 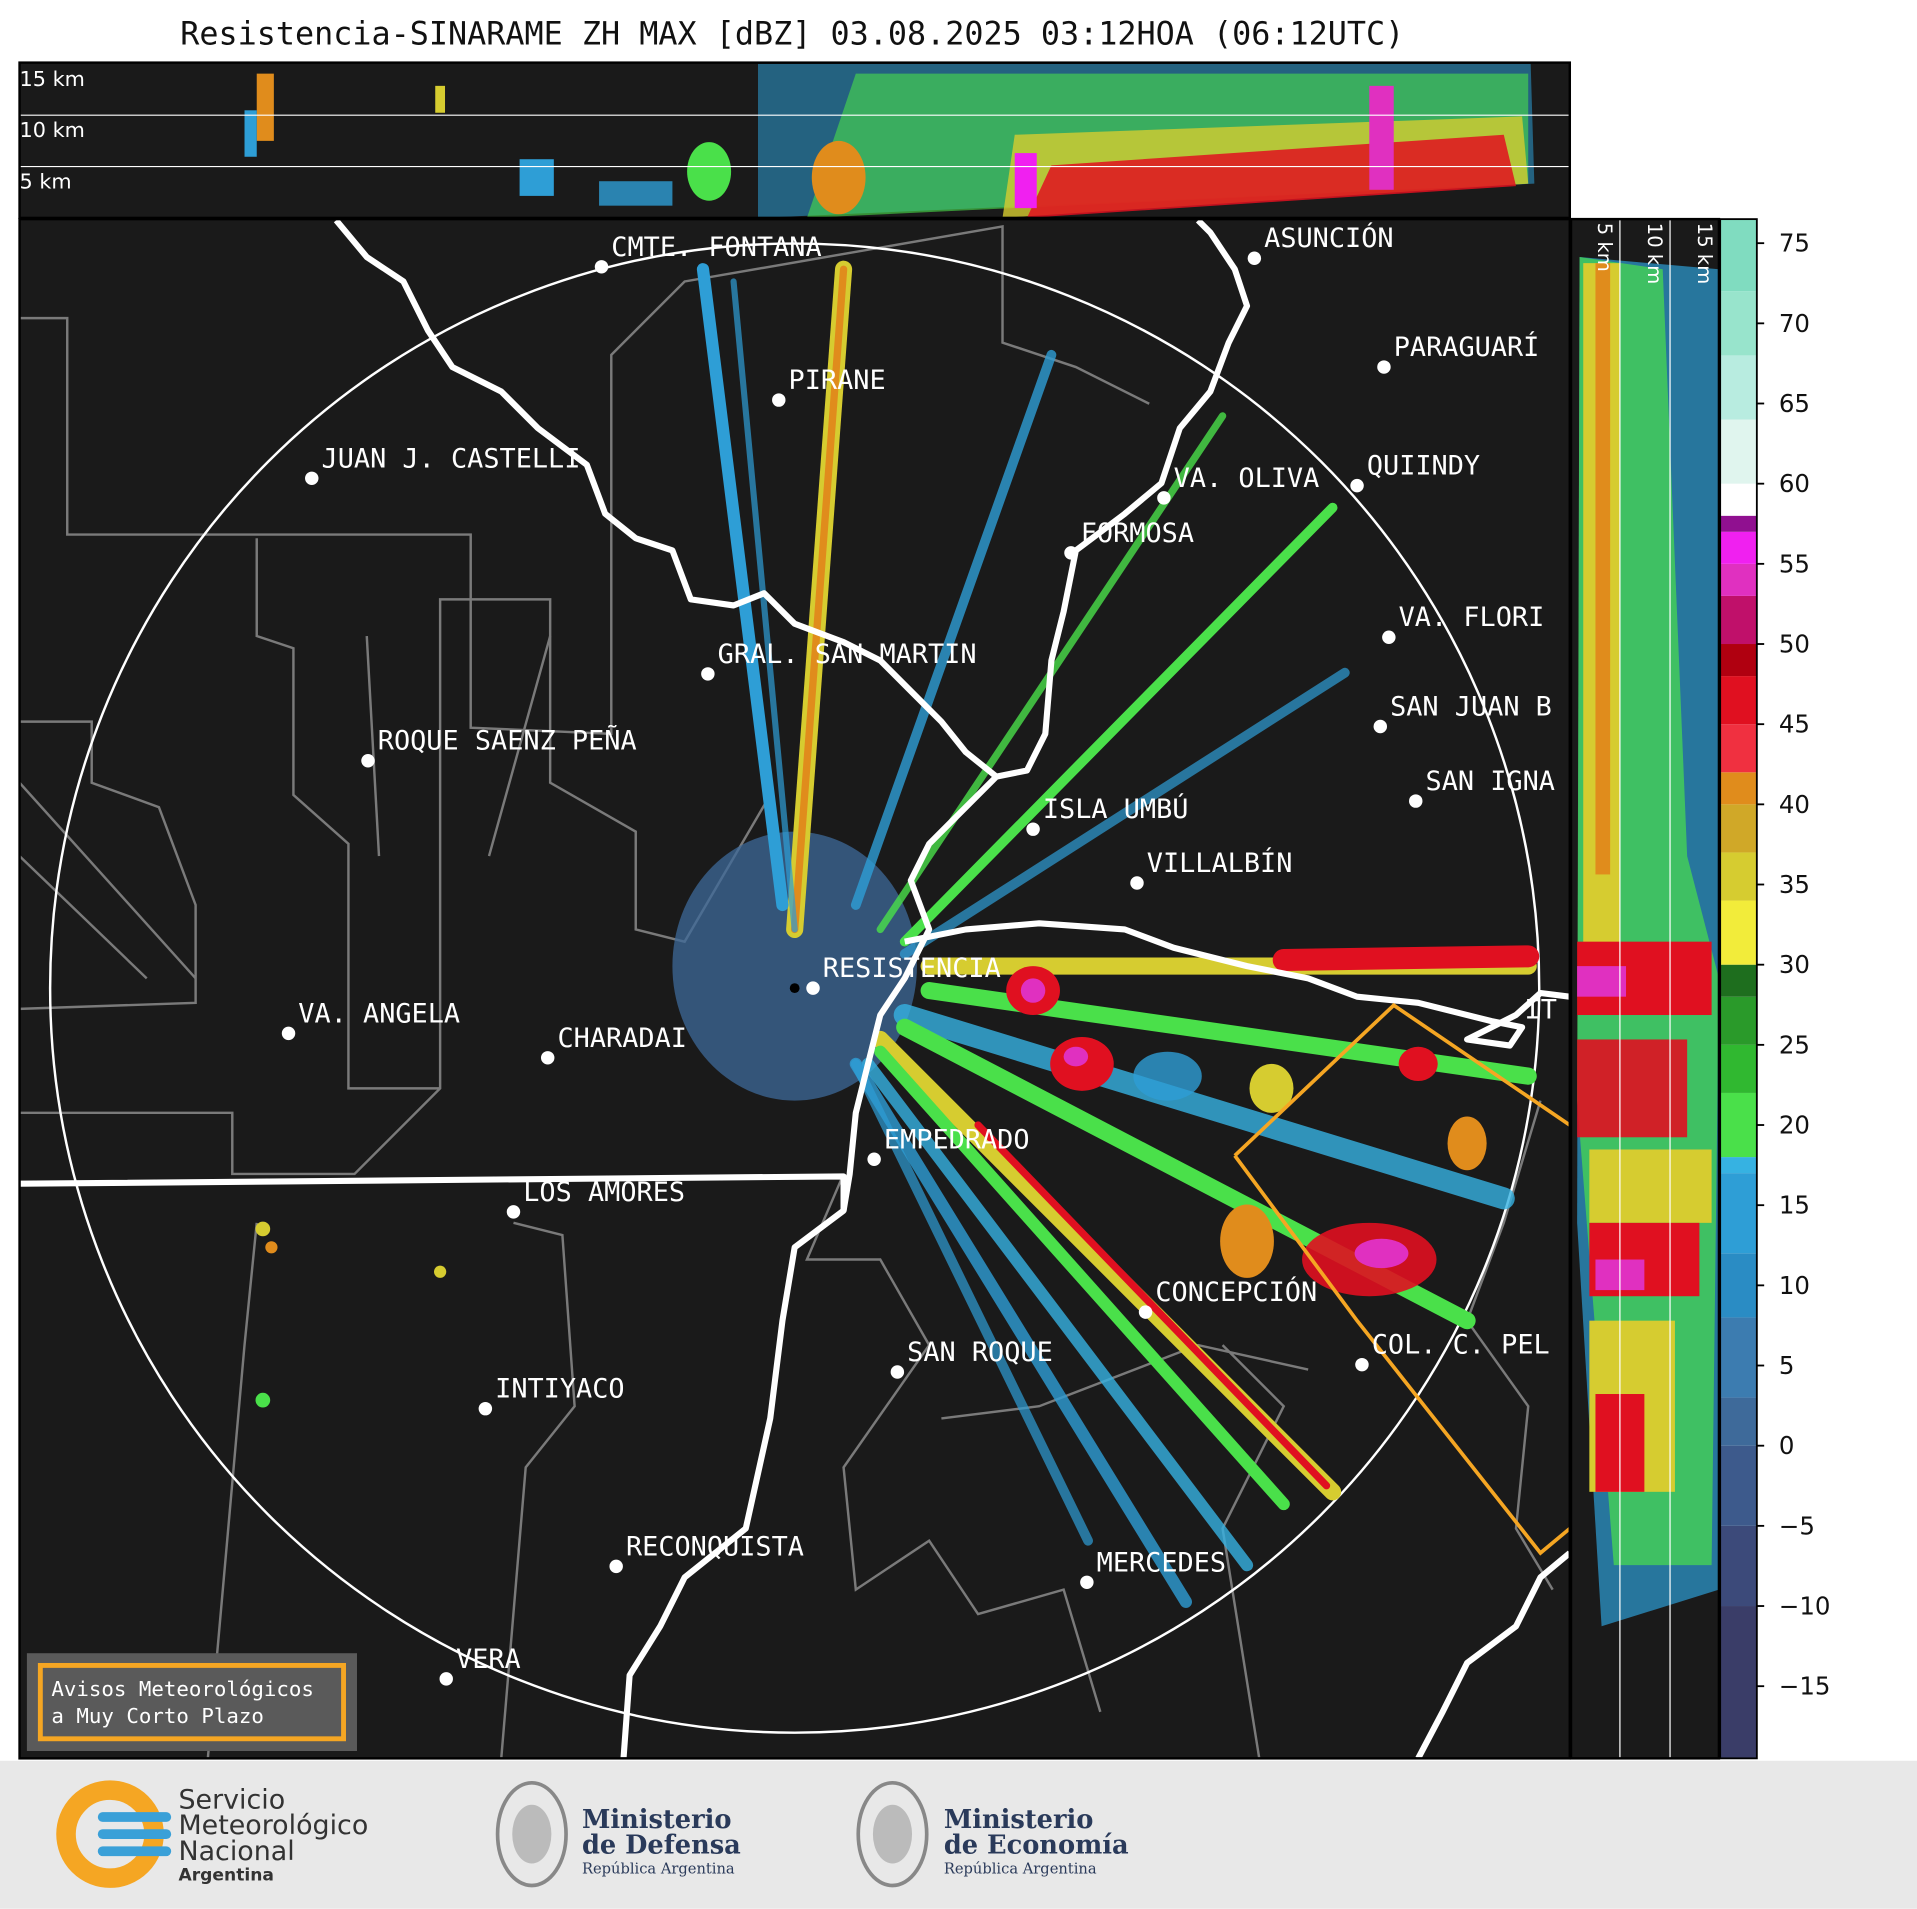 What do you see at coordinates (794, 140) in the screenshot?
I see `top-section` at bounding box center [794, 140].